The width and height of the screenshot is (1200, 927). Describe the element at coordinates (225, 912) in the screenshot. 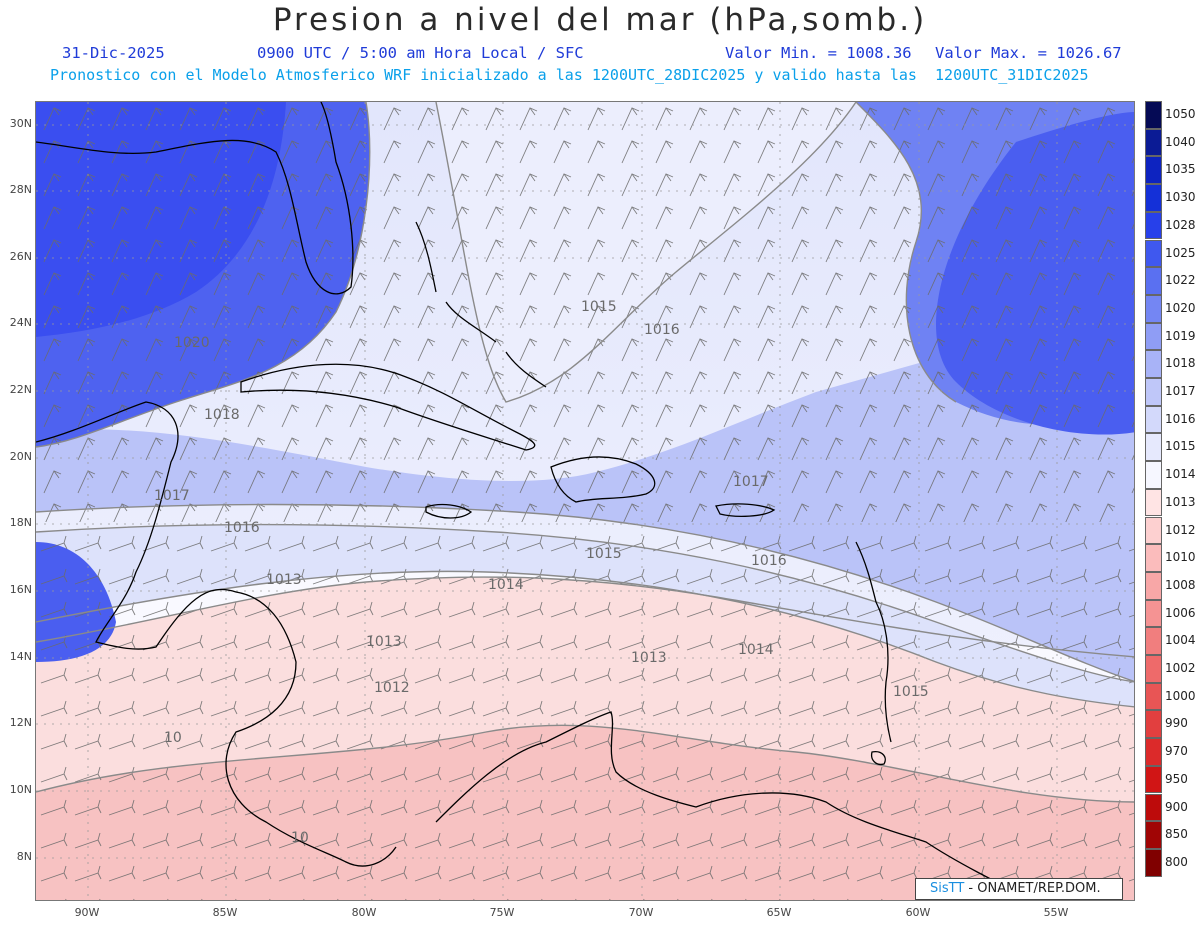

I see `lon-label: 85W` at that location.